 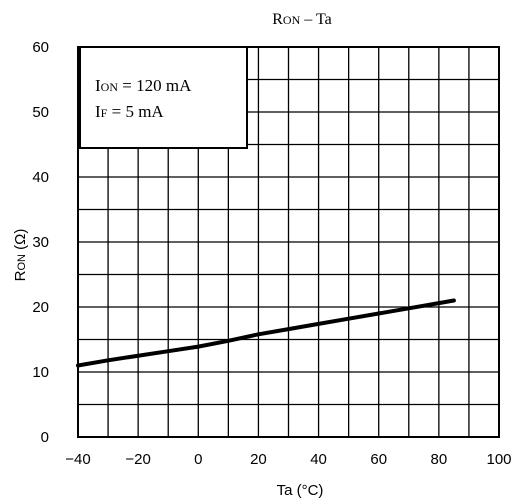 What do you see at coordinates (198, 459) in the screenshot?
I see `x-tick-label: 0` at bounding box center [198, 459].